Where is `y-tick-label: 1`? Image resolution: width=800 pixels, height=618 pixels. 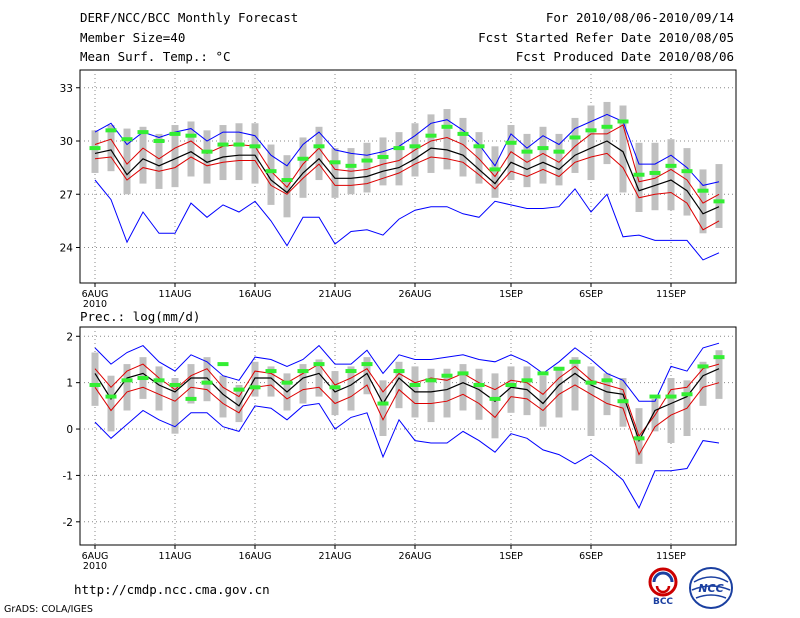
y-tick-label: 1 is located at coordinates (69, 384).